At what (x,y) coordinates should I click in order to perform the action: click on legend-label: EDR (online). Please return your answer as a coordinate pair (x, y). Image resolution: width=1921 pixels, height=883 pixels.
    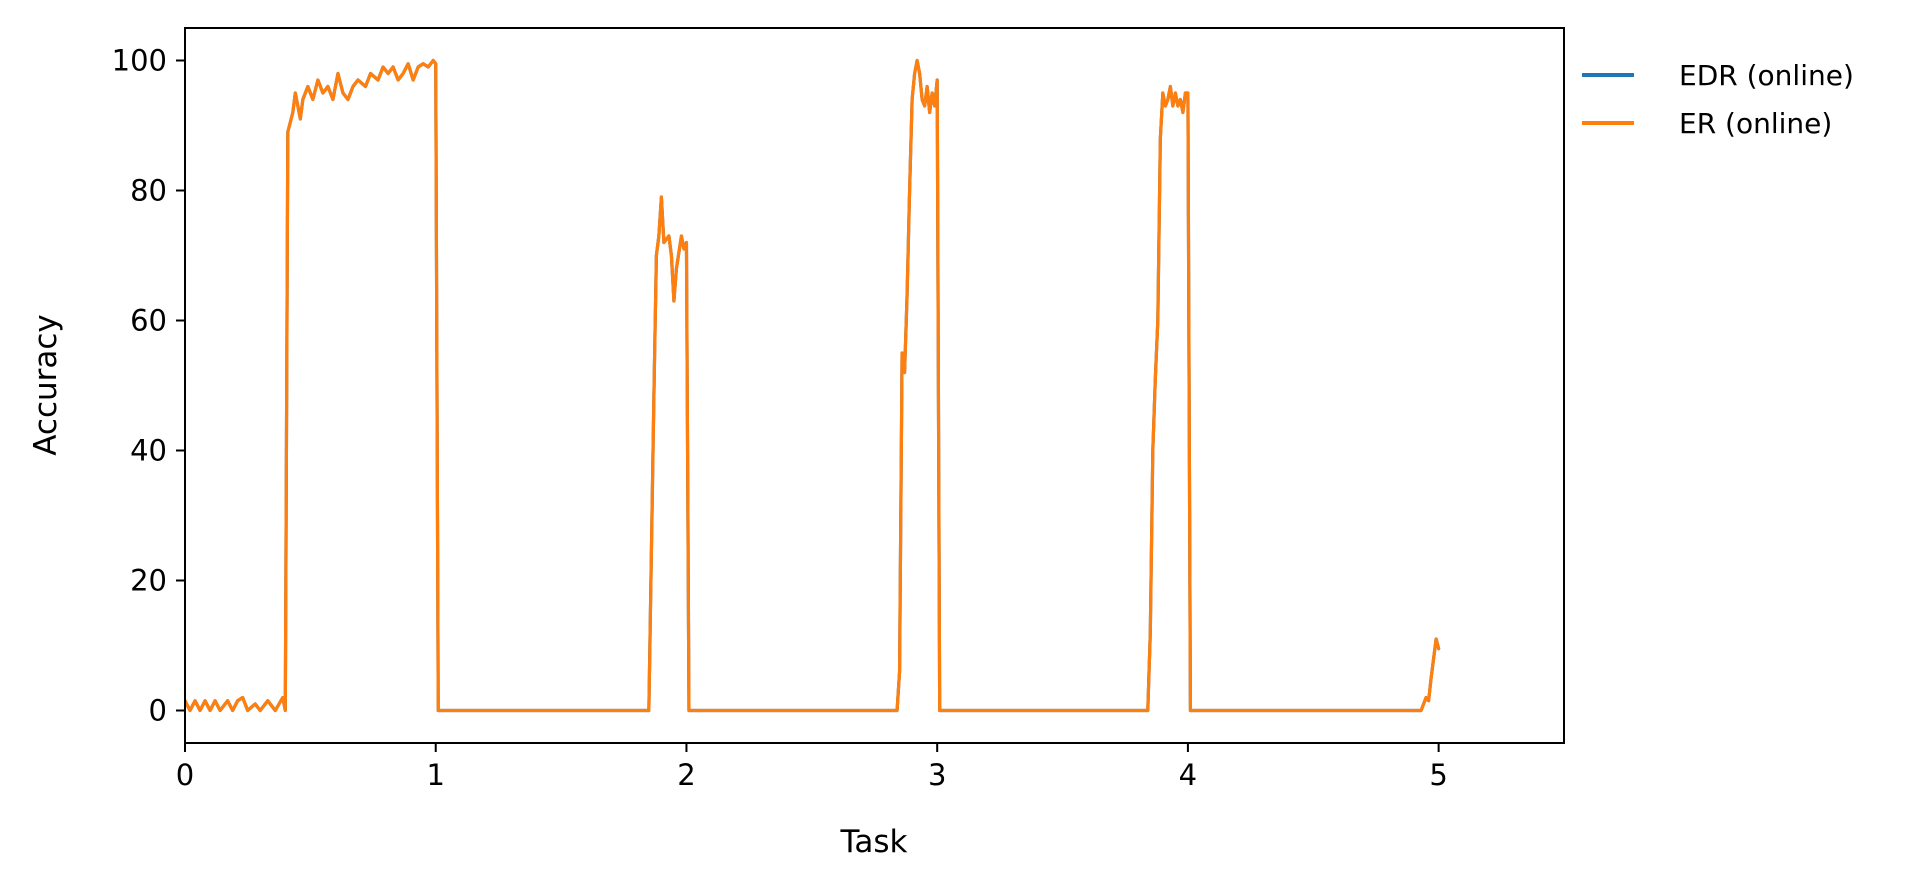
    Looking at the image, I should click on (1766, 75).